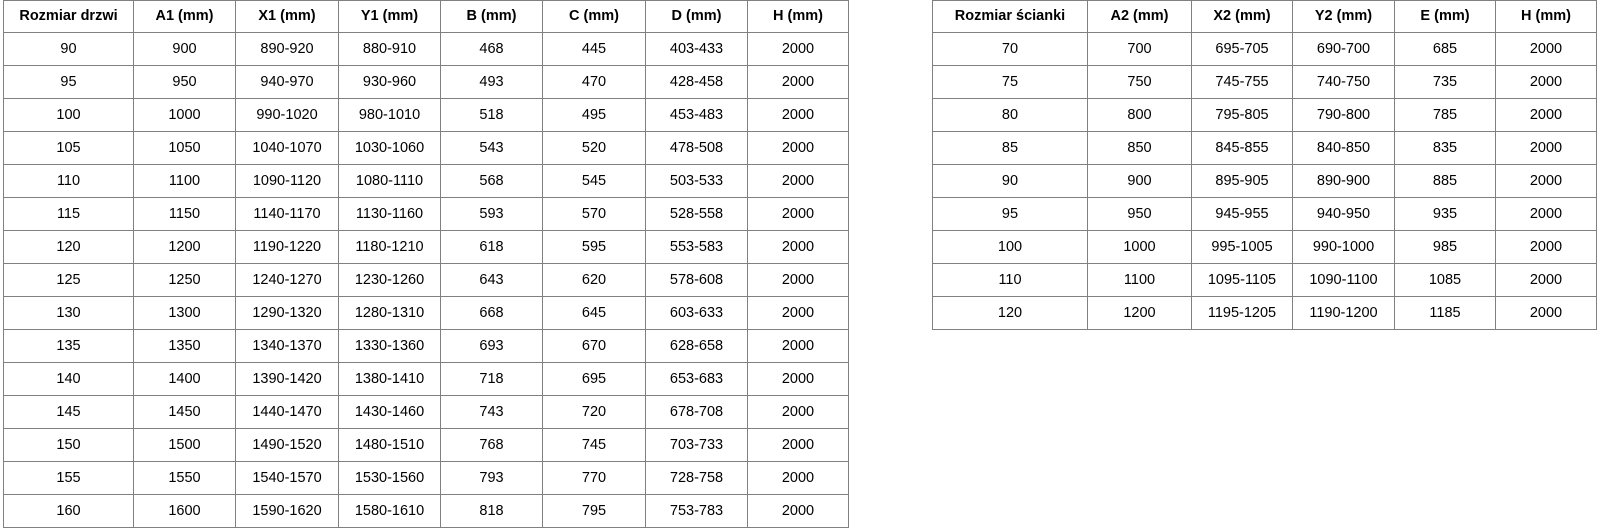 This screenshot has height=528, width=1600. What do you see at coordinates (696, 445) in the screenshot?
I see `table-cell: 703-733` at bounding box center [696, 445].